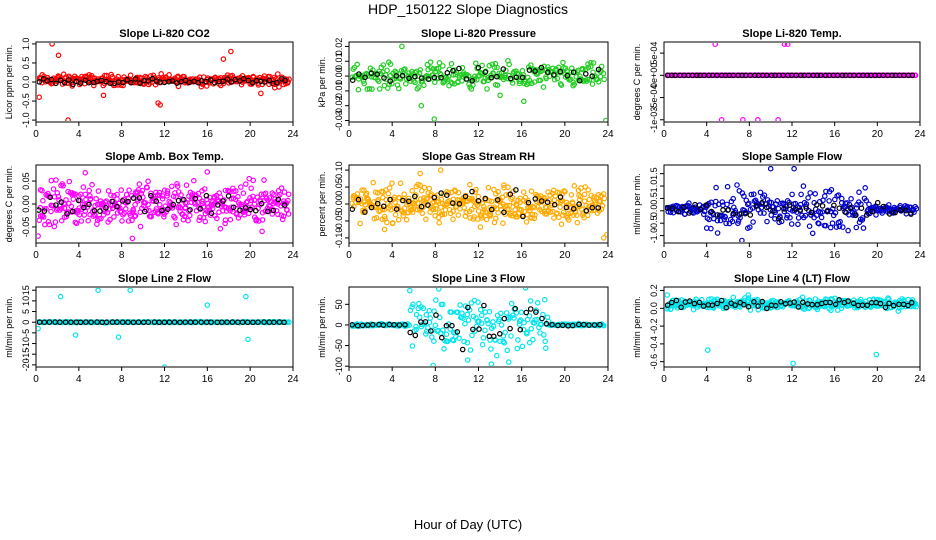  I want to click on y-tick-label: -1.0, so click(654, 236).